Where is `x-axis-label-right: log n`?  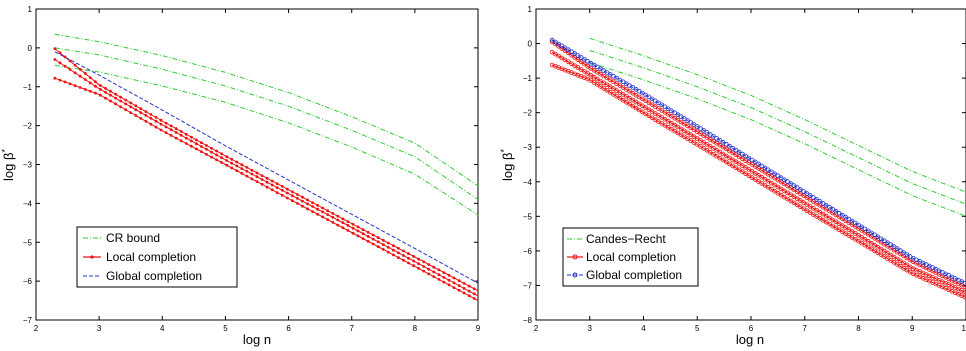 x-axis-label-right: log n is located at coordinates (750, 339).